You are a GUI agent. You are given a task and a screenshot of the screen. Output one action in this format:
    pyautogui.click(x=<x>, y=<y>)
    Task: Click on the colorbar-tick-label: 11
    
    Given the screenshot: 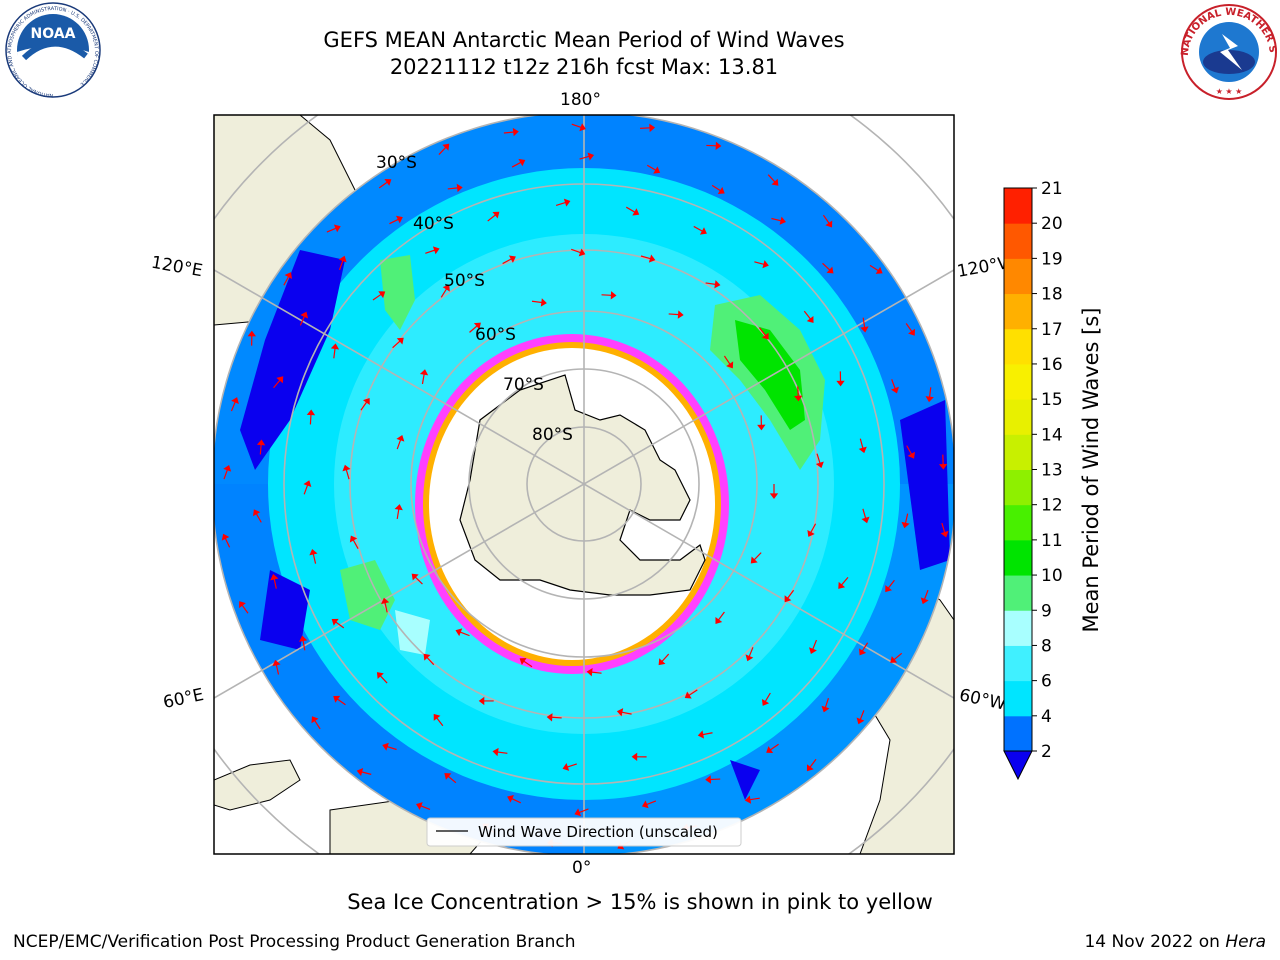 What is the action you would take?
    pyautogui.click(x=1052, y=541)
    